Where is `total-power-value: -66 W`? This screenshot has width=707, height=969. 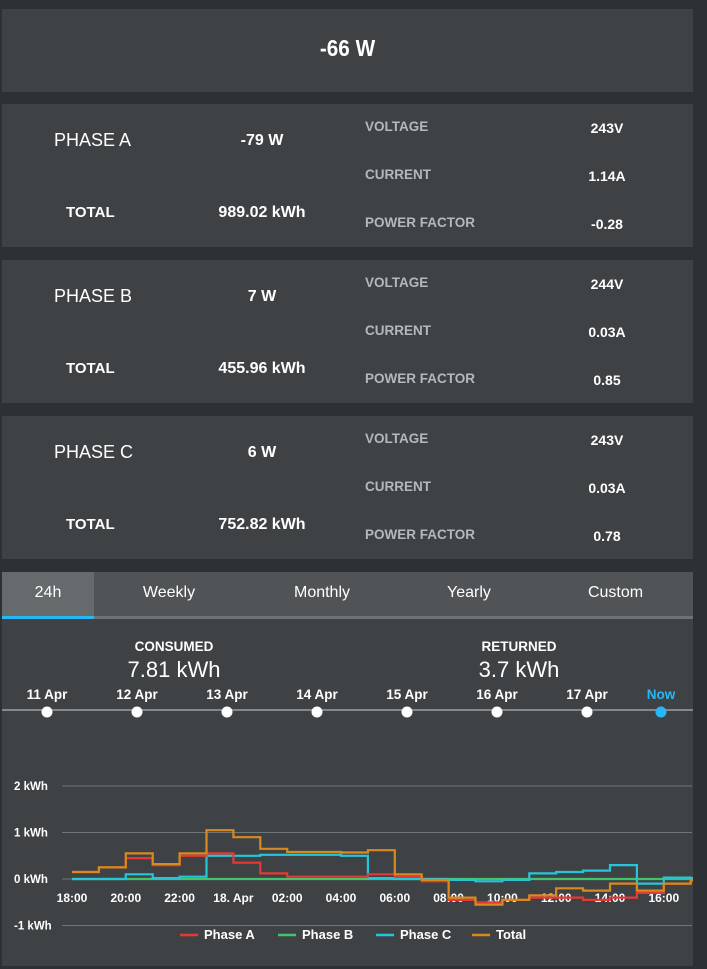
total-power-value: -66 W is located at coordinates (347, 48).